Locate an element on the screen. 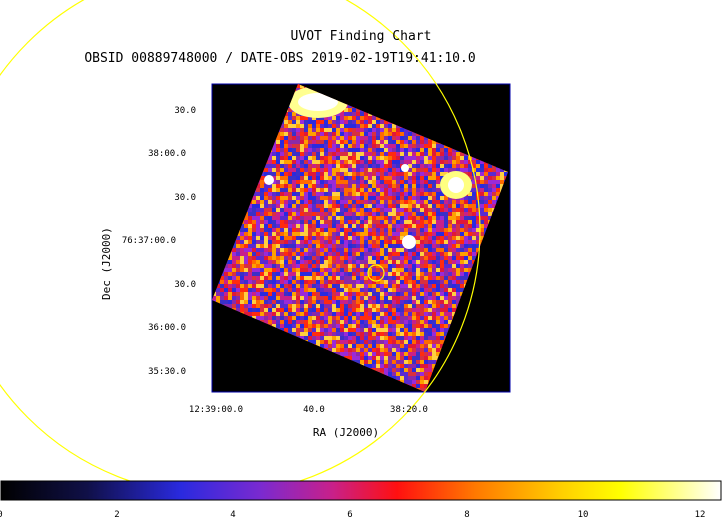 The height and width of the screenshot is (521, 722). y-tick: 38:00.0 is located at coordinates (167, 154).